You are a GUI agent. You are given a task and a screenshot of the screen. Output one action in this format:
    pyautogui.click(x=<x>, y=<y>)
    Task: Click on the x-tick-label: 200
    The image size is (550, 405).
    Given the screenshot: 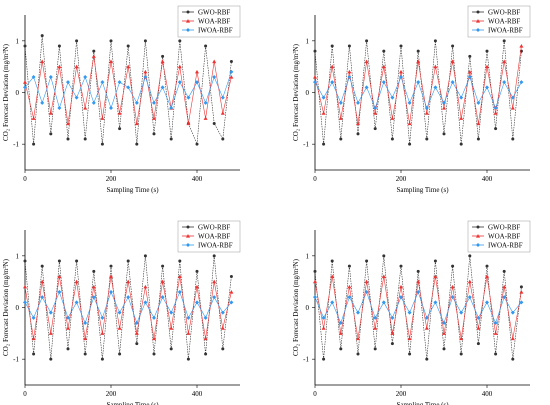 What is the action you would take?
    pyautogui.click(x=111, y=394)
    